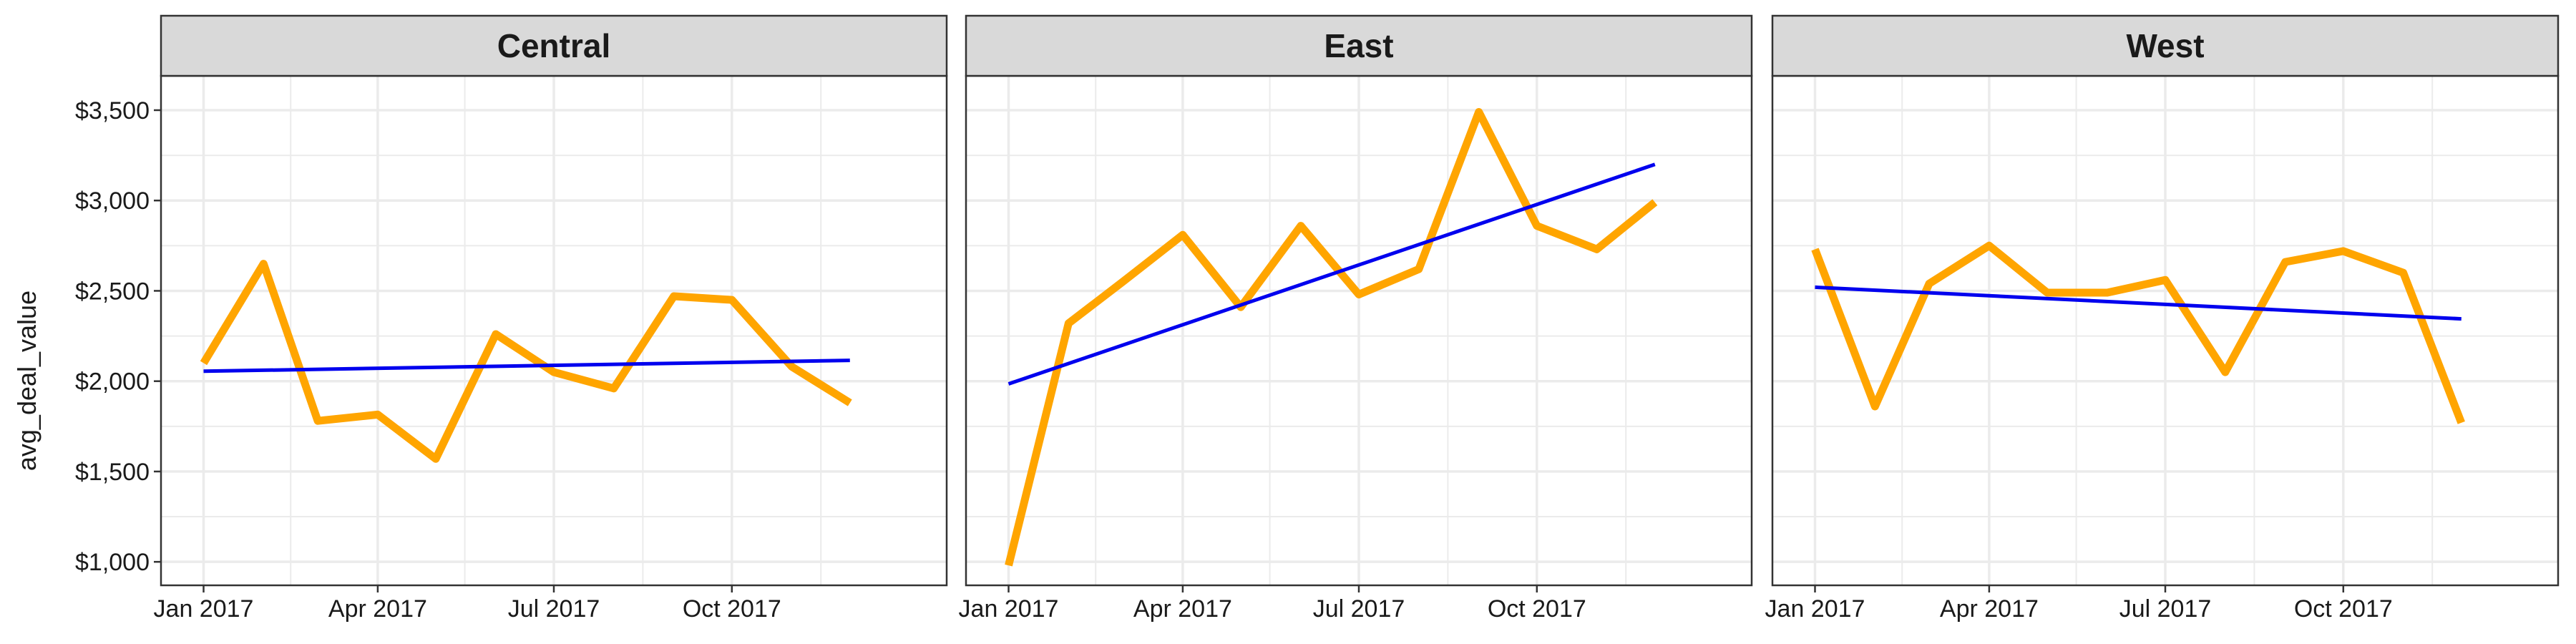 The width and height of the screenshot is (2576, 644). What do you see at coordinates (112, 472) in the screenshot?
I see `y-tick-label: $1,500` at bounding box center [112, 472].